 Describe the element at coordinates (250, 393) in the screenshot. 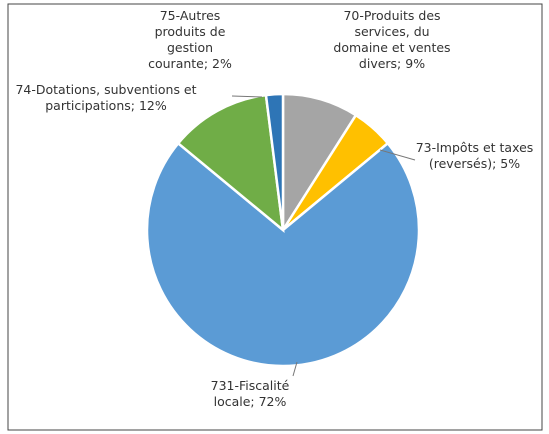

I see `slice-label: 731-Fiscalité locale; 72%` at that location.